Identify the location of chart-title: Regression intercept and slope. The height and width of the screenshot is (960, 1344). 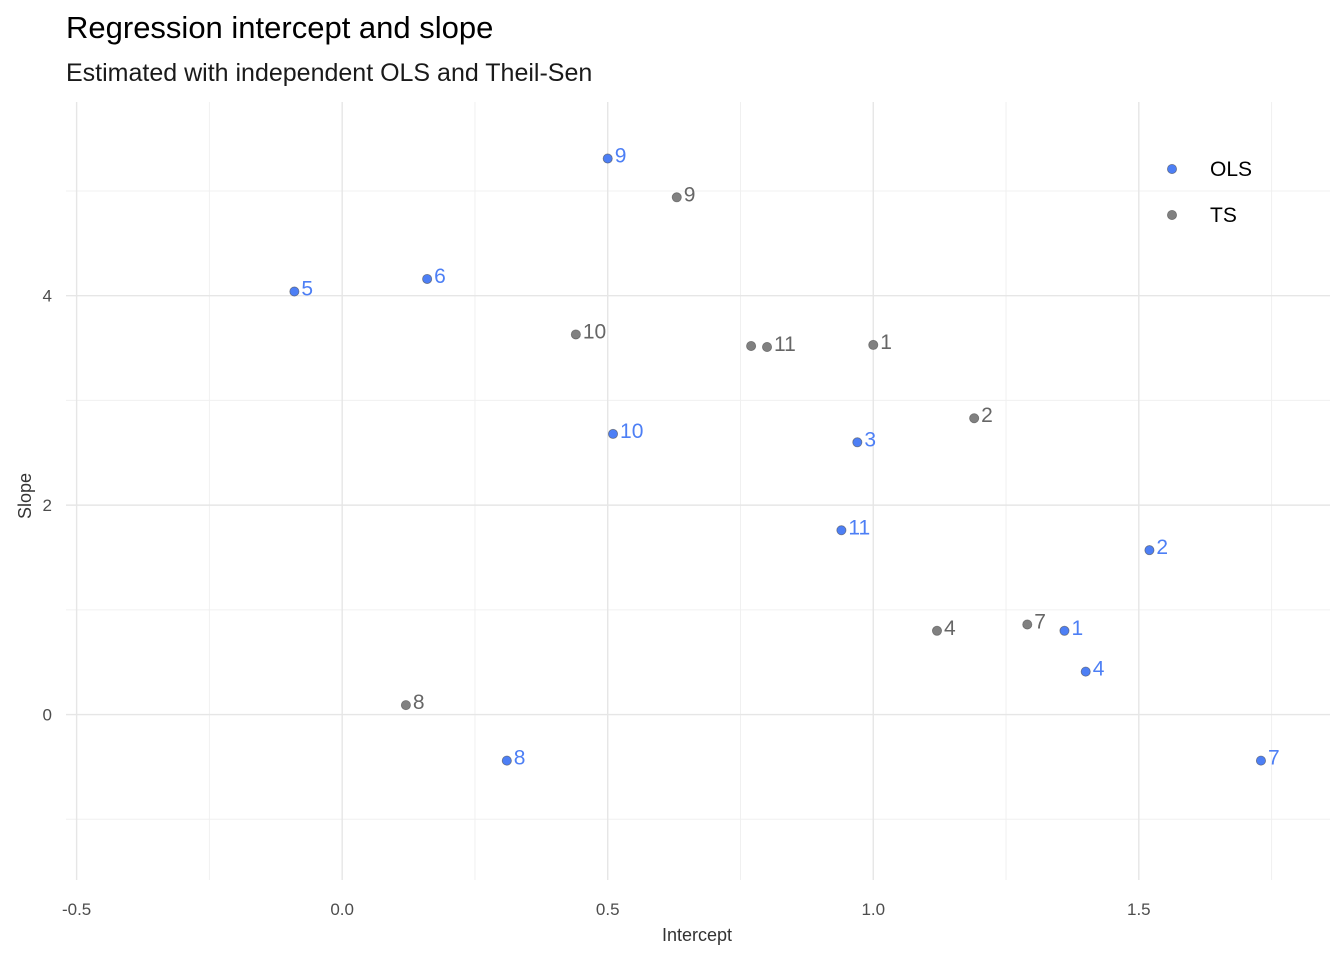
(280, 27).